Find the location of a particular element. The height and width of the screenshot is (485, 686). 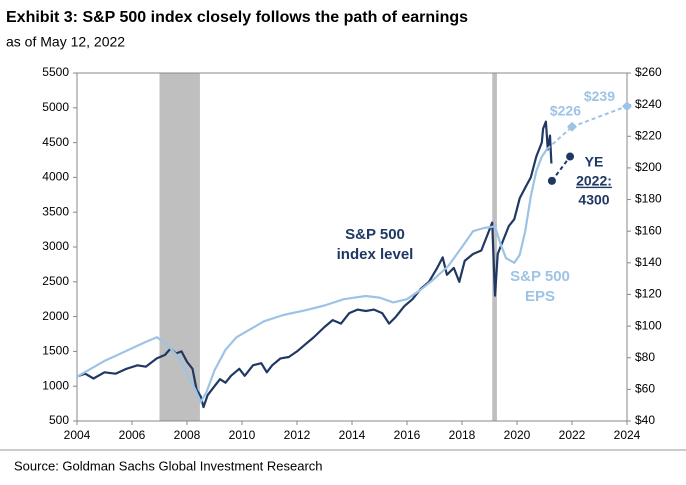

x-tick-label: 2010 is located at coordinates (242, 435).